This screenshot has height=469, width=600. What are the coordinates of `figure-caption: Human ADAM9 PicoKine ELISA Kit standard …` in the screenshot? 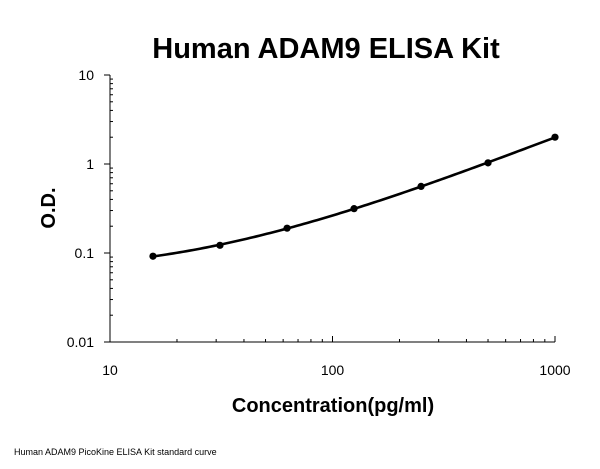 It's located at (115, 452).